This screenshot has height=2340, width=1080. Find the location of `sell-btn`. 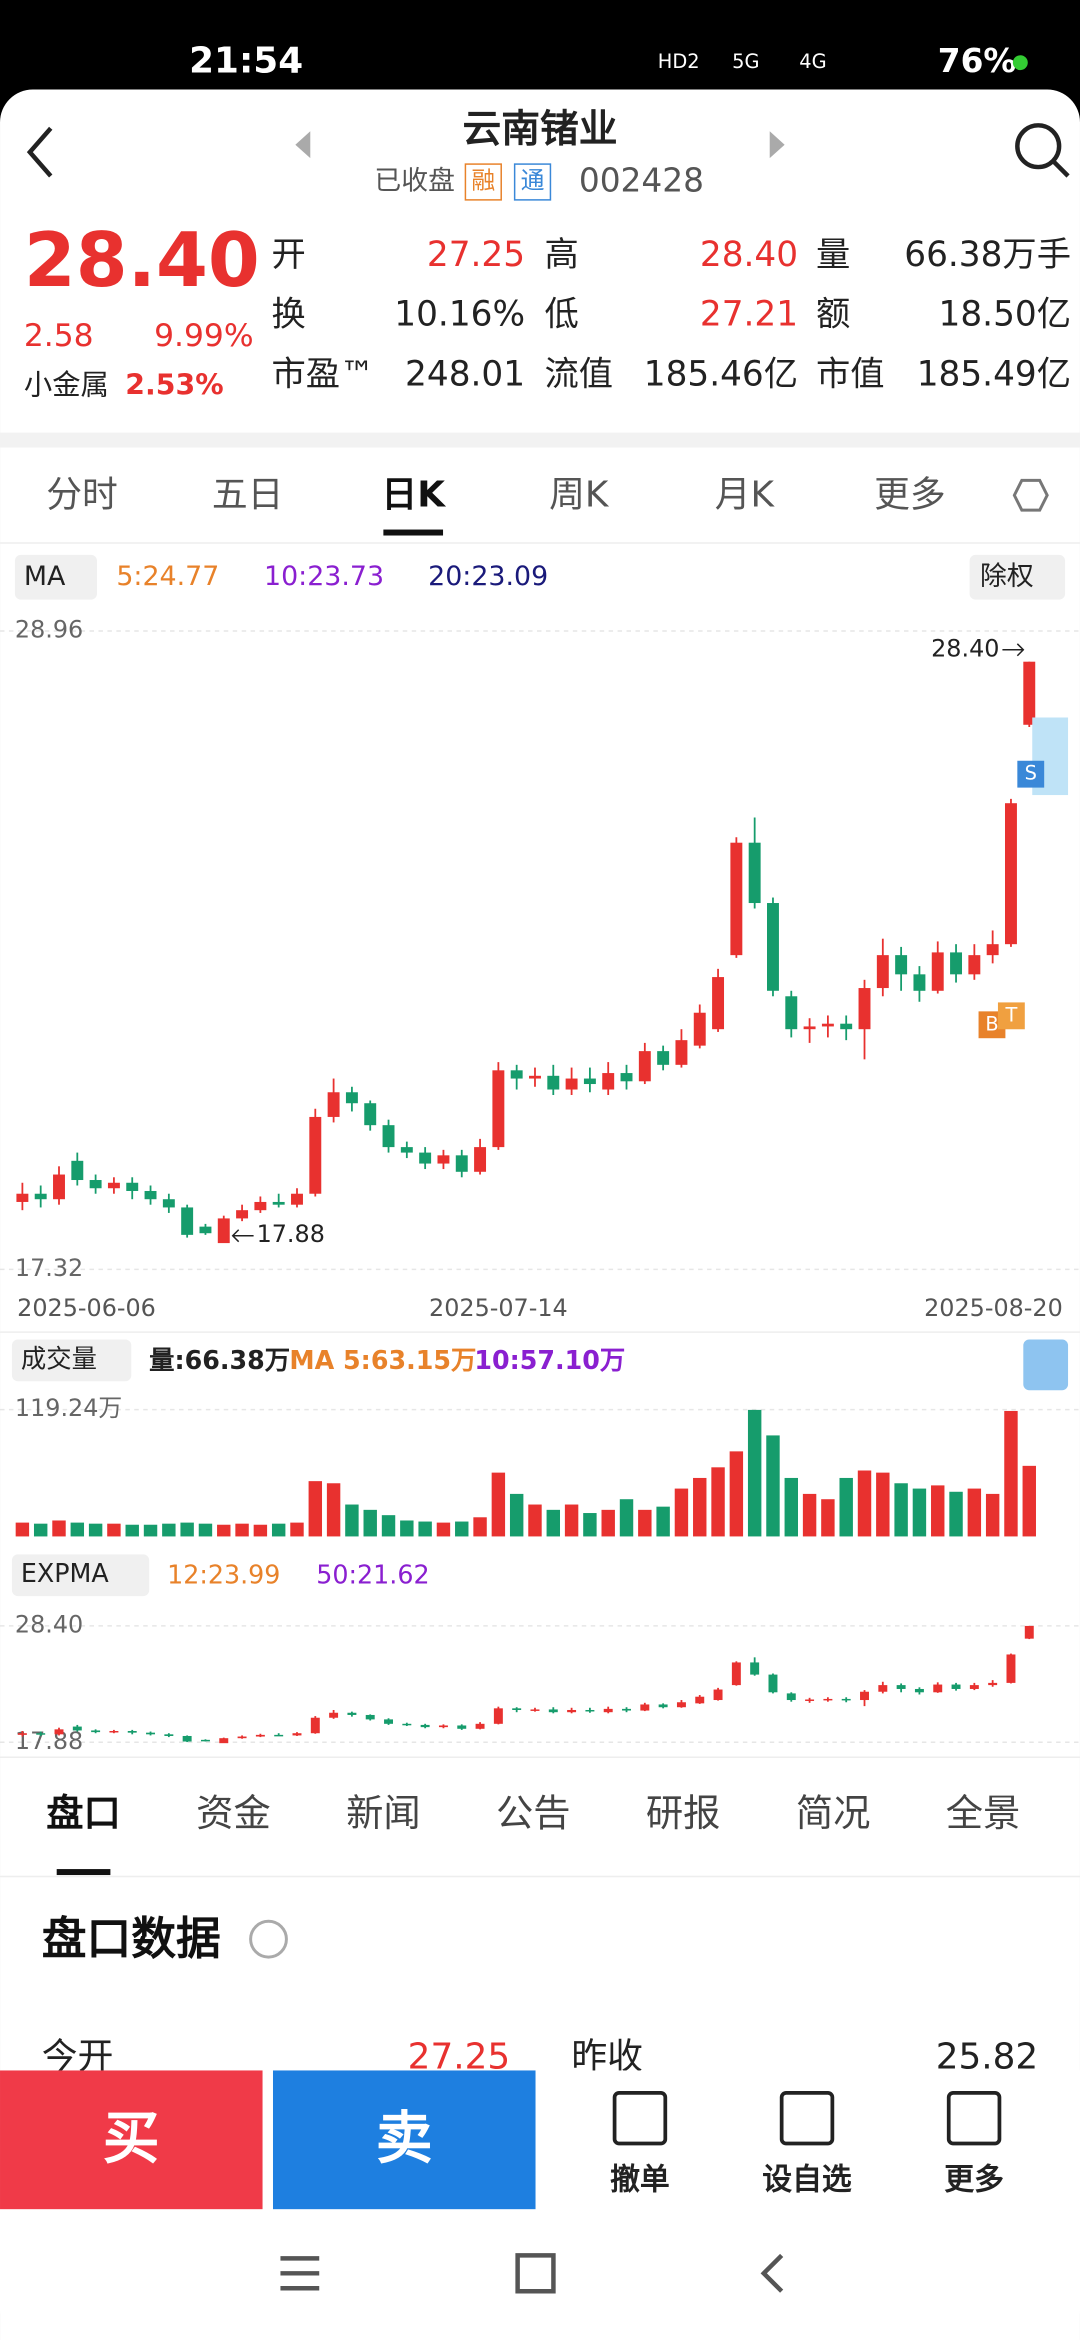

sell-btn is located at coordinates (404, 2140).